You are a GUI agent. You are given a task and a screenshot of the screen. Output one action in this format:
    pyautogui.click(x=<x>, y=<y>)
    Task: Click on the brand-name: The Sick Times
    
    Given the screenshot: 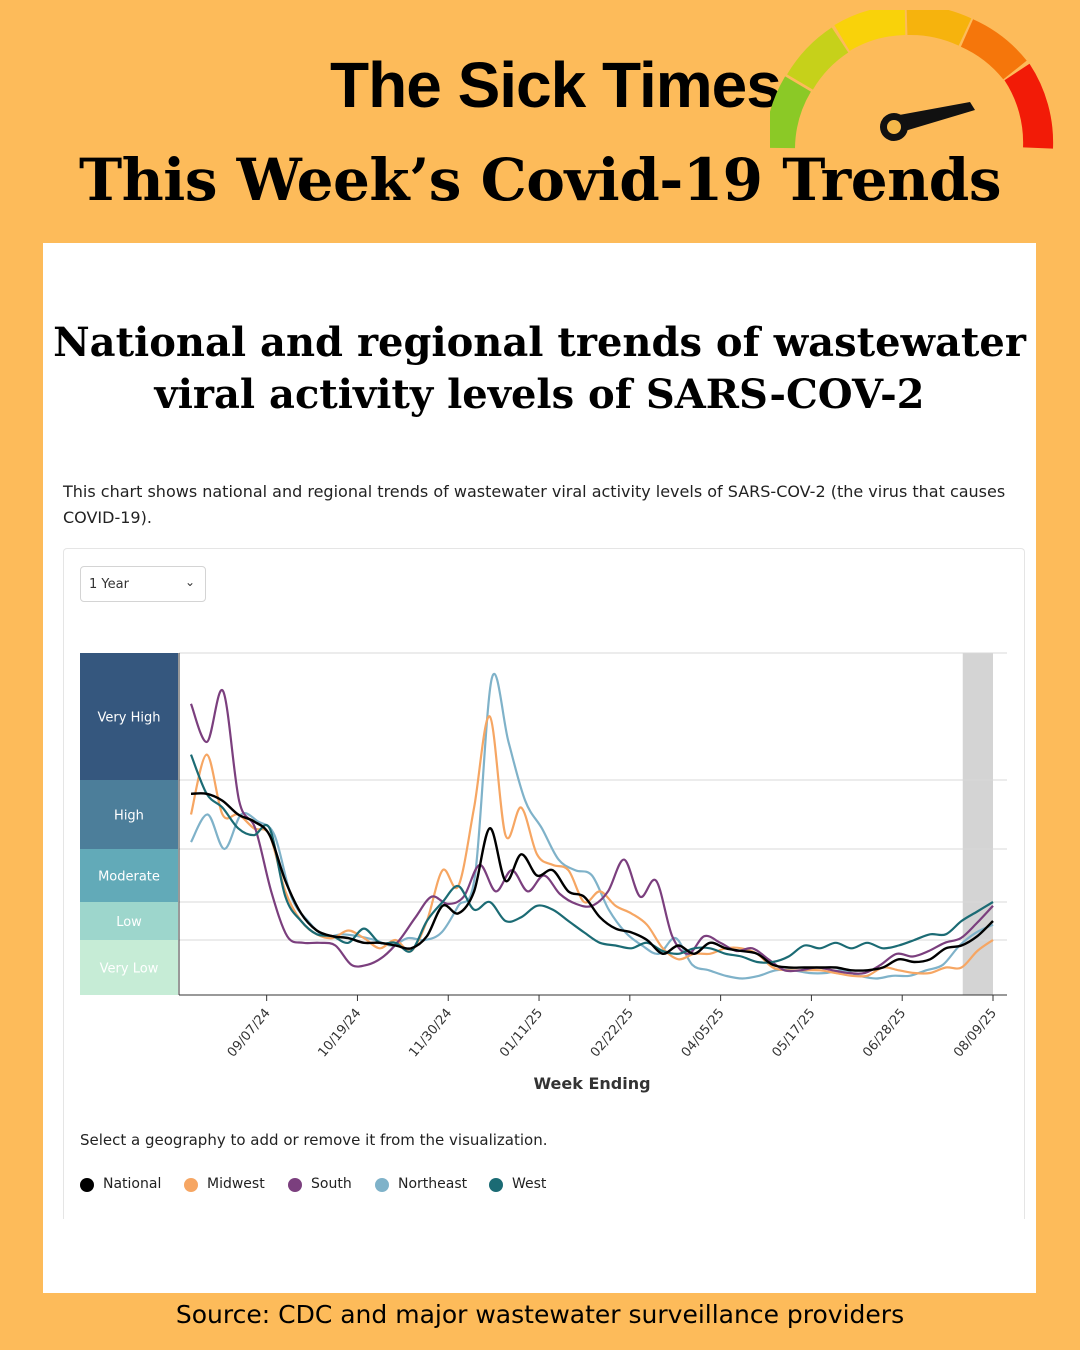 What is the action you would take?
    pyautogui.click(x=556, y=85)
    